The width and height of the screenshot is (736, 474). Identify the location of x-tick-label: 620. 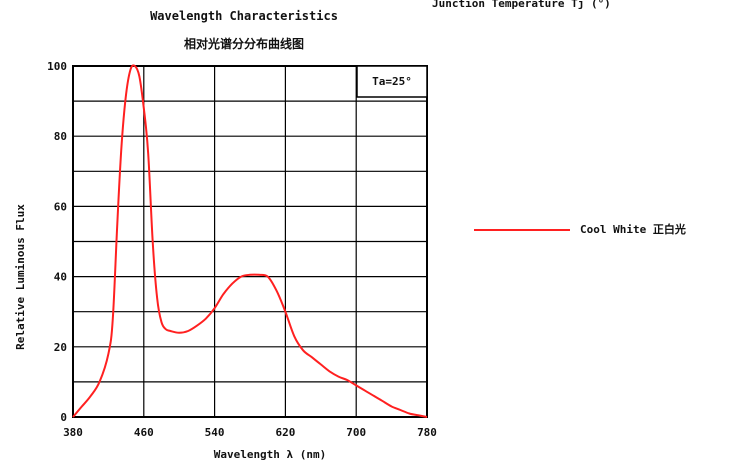
(285, 432).